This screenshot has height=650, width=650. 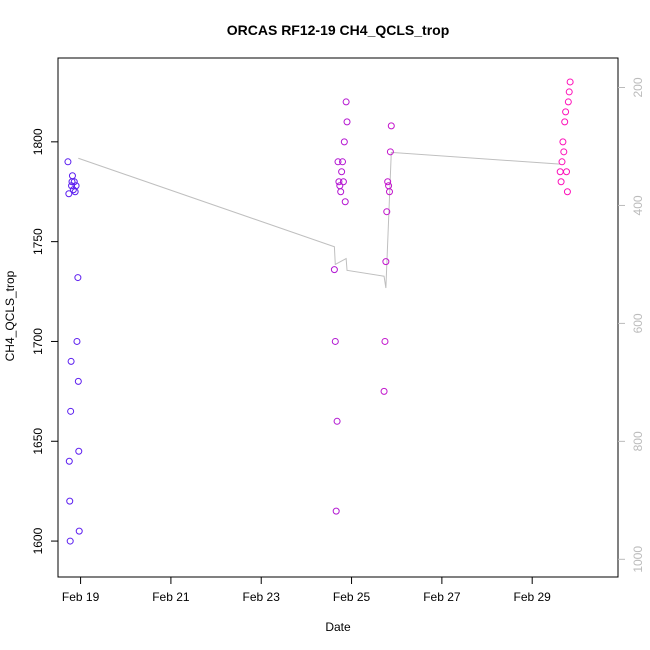 What do you see at coordinates (638, 205) in the screenshot?
I see `y2-tick-label: 400` at bounding box center [638, 205].